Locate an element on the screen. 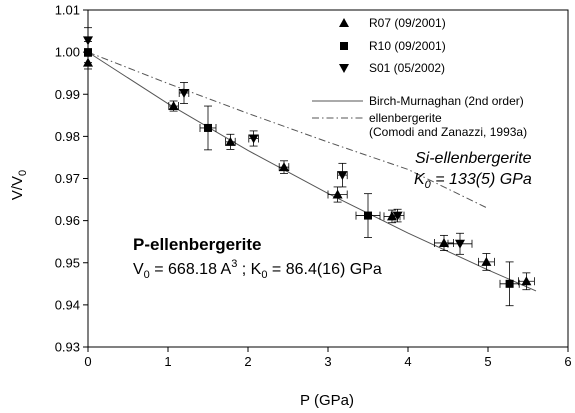 This screenshot has height=413, width=575. y-axis-label-sub: 0 is located at coordinates (23, 173).